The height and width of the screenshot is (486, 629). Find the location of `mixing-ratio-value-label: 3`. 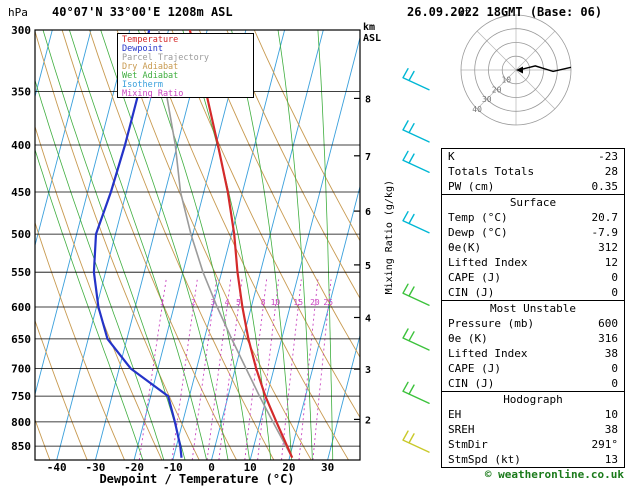

mixing-ratio-value-label: 3 is located at coordinates (212, 302).